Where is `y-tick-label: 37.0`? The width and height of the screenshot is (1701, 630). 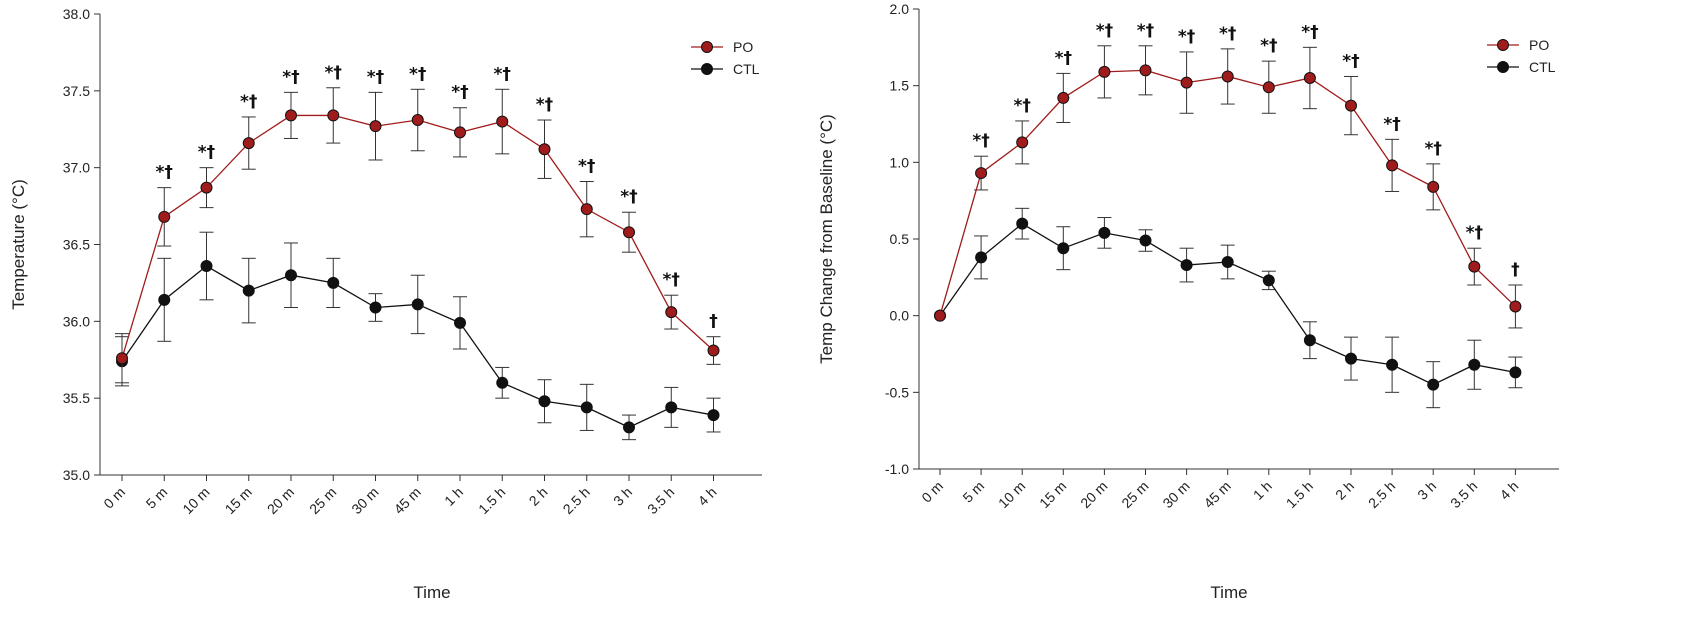
y-tick-label: 37.0 is located at coordinates (76, 168).